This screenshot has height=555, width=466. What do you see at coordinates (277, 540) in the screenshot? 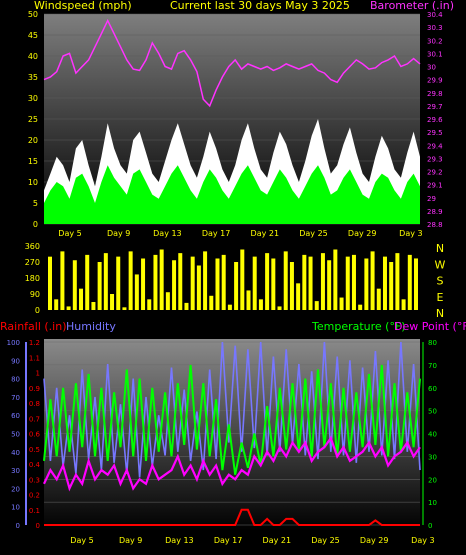
I see `climate-x-tick-label: Day 21` at bounding box center [277, 540].